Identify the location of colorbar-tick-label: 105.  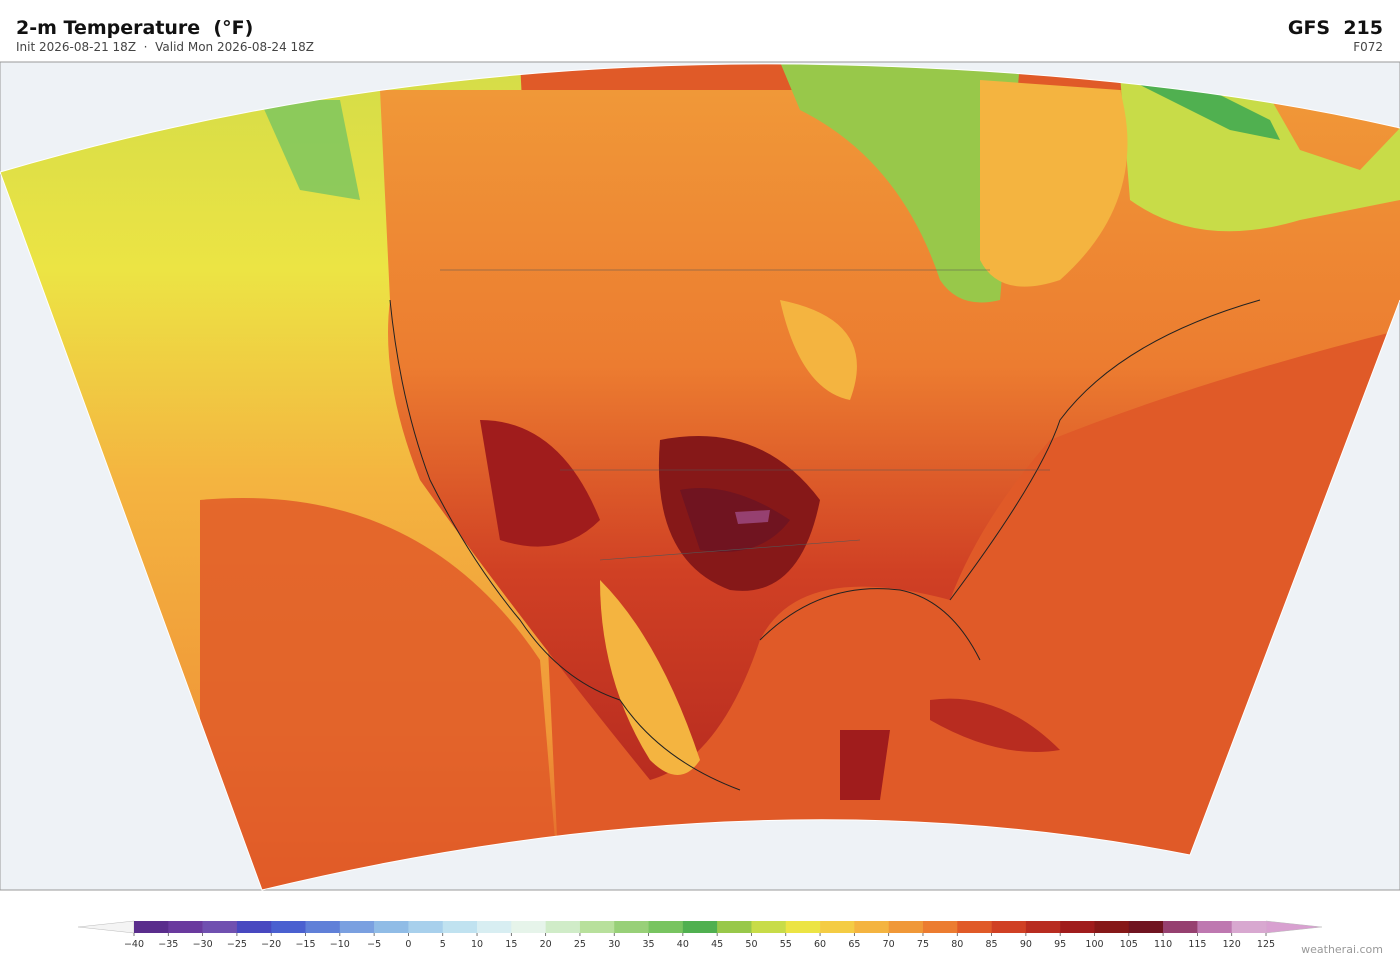
(1129, 944).